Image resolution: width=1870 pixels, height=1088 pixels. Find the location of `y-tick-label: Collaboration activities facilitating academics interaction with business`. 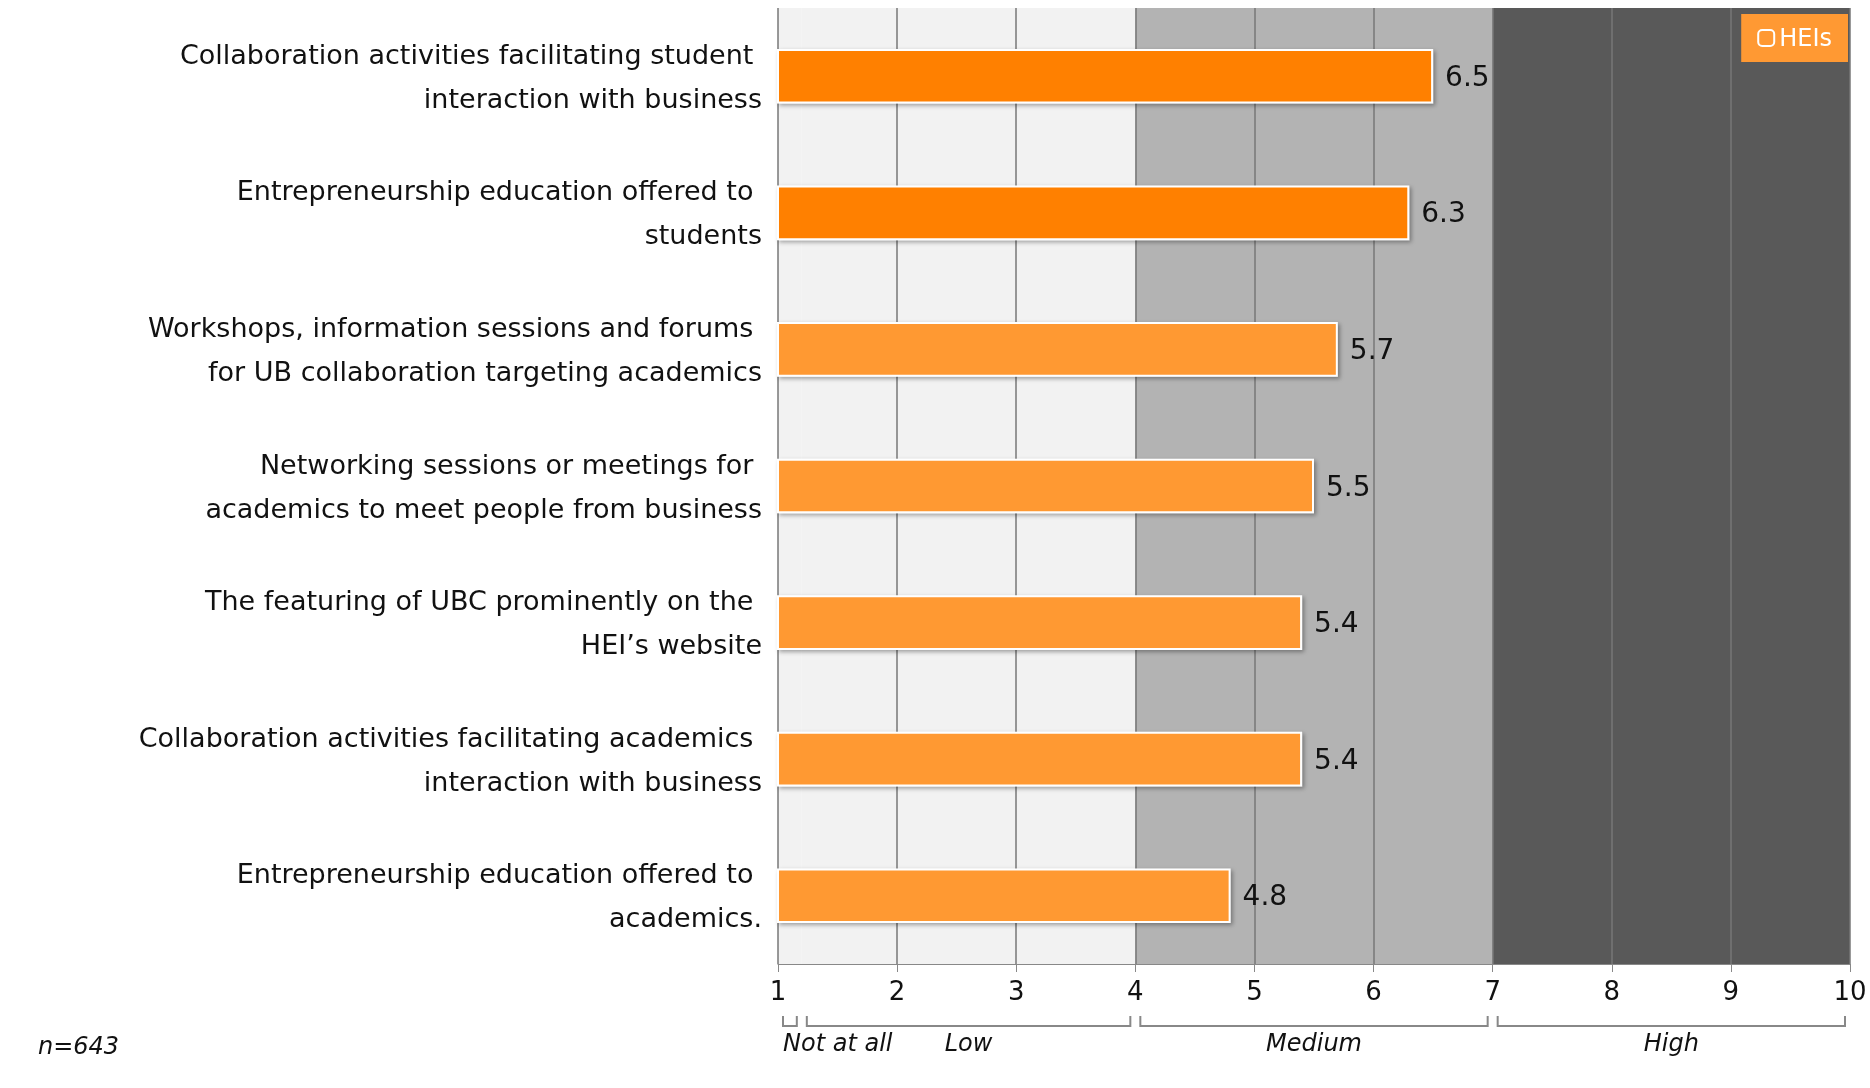

y-tick-label: Collaboration activities facilitating academics interaction with business is located at coordinates (450, 759).